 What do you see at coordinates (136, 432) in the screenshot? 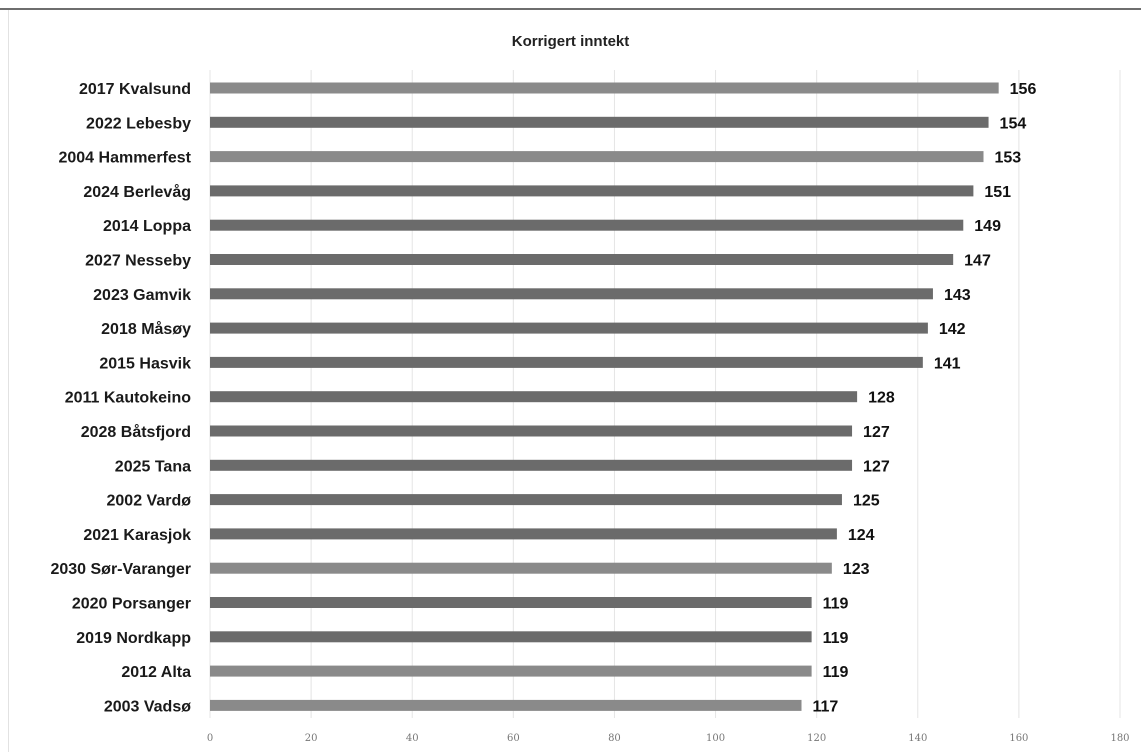
I see `category-label: 2028 Båtsfjord` at bounding box center [136, 432].